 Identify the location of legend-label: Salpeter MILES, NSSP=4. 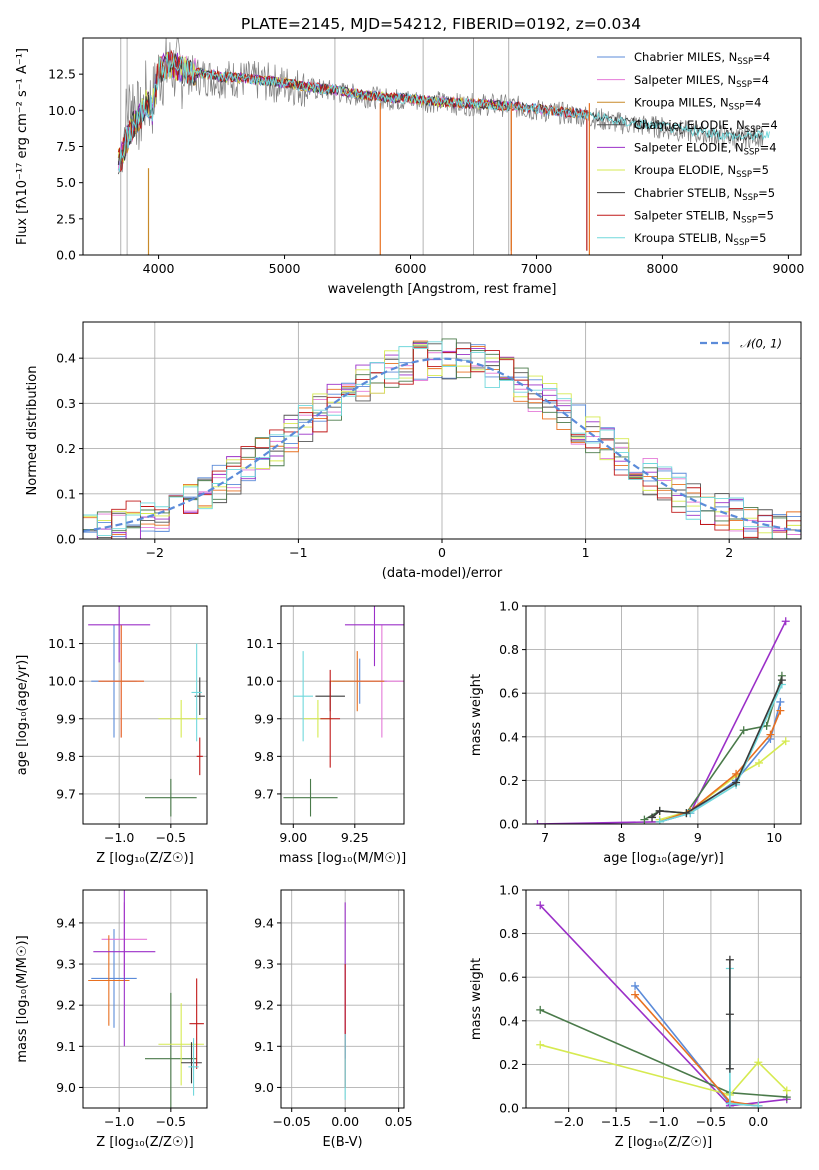
(701, 81).